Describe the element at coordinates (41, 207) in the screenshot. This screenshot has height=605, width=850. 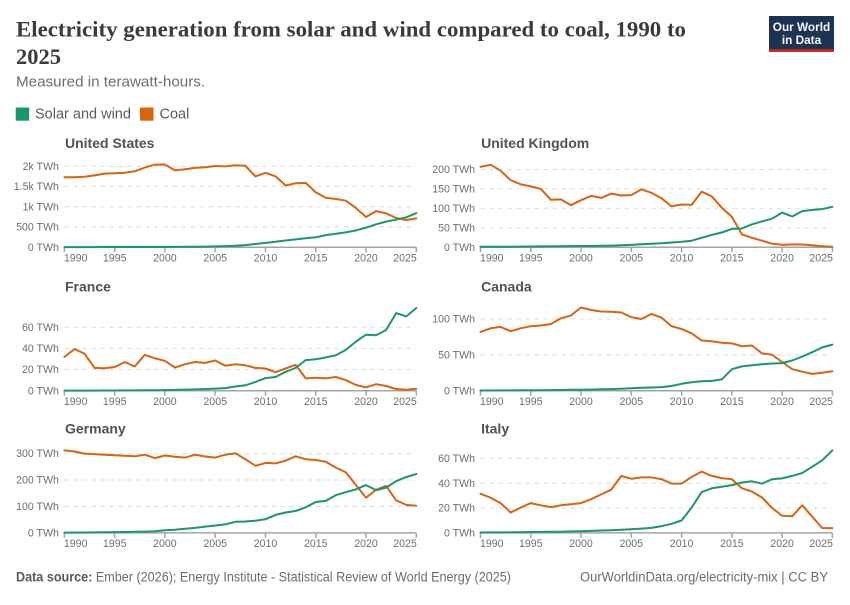
I see `svg-text: 1k TWh` at that location.